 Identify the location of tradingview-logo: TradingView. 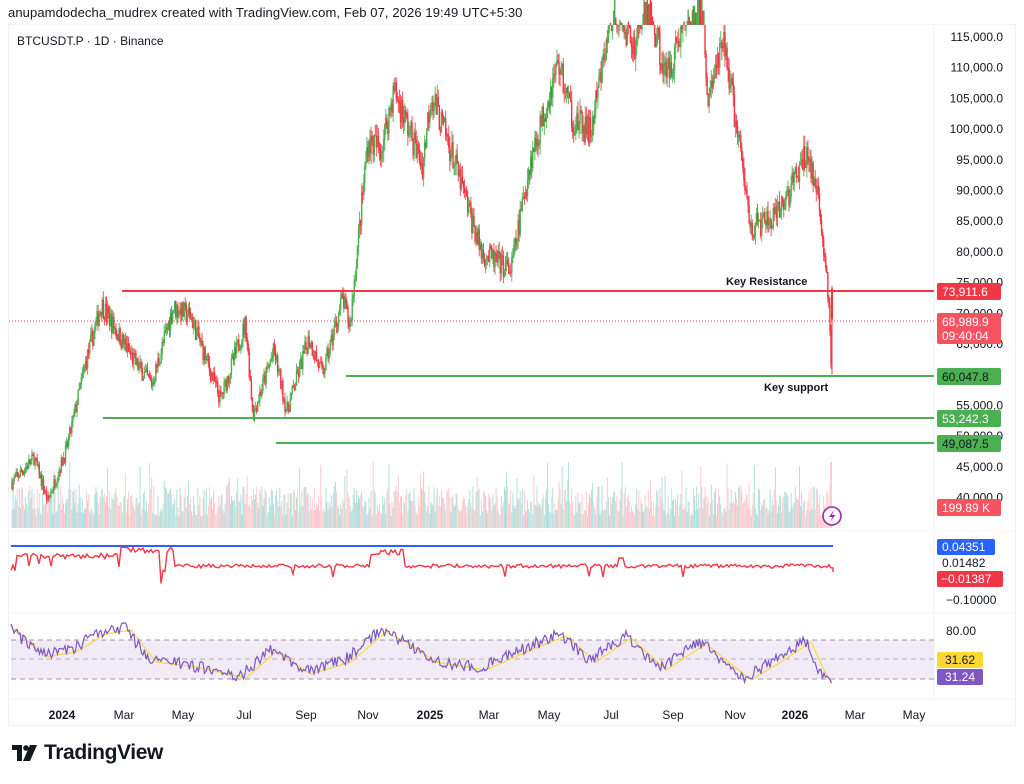
(87, 753).